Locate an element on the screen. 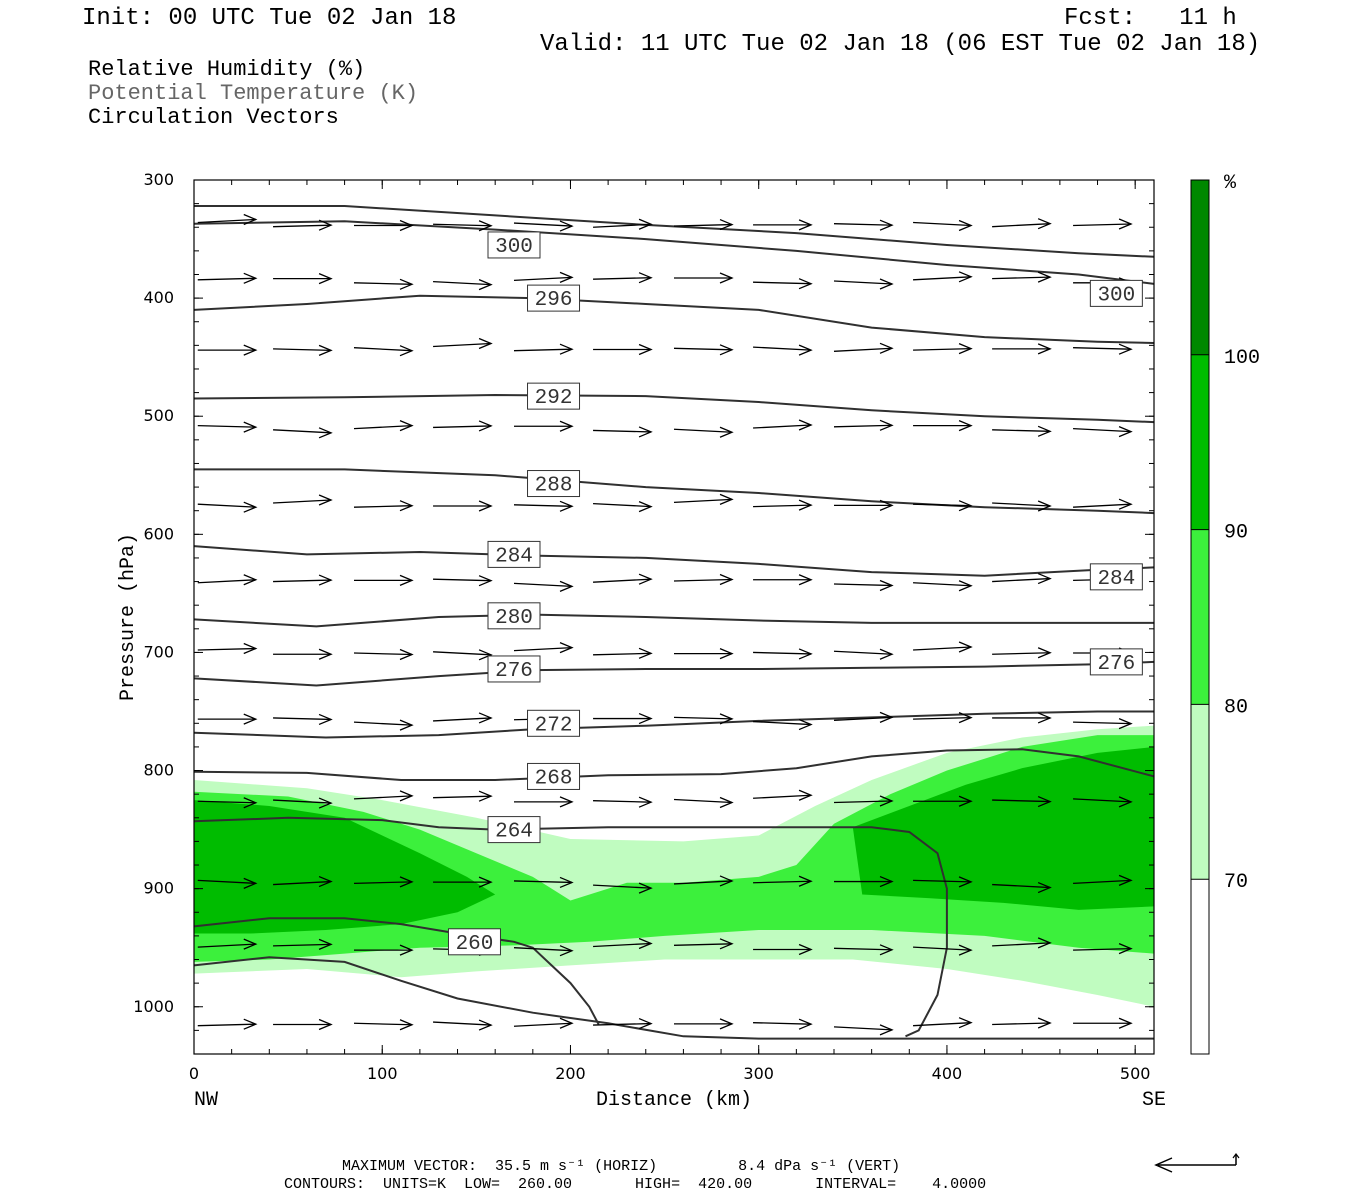  contour-label-text: 276 is located at coordinates (1116, 664).